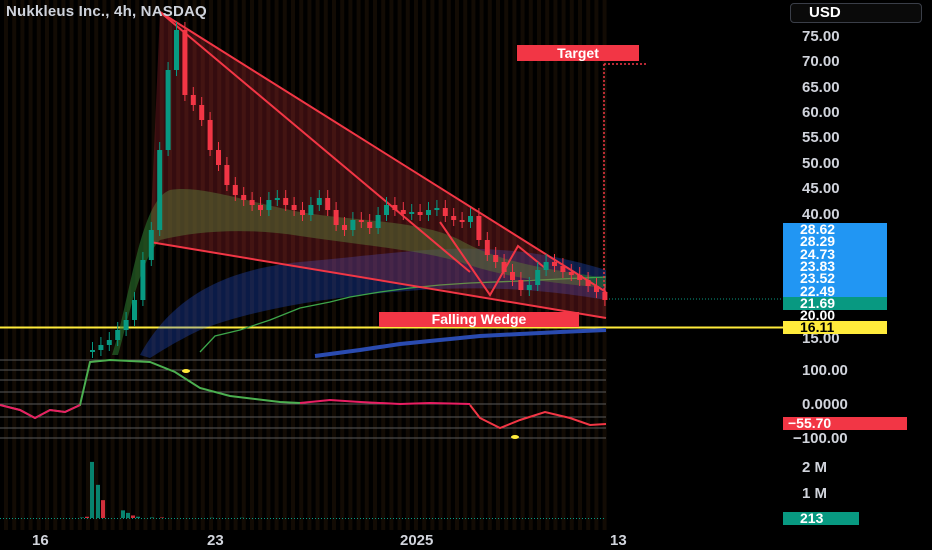  I want to click on falling-wedge-label: Falling Wedge, so click(479, 319).